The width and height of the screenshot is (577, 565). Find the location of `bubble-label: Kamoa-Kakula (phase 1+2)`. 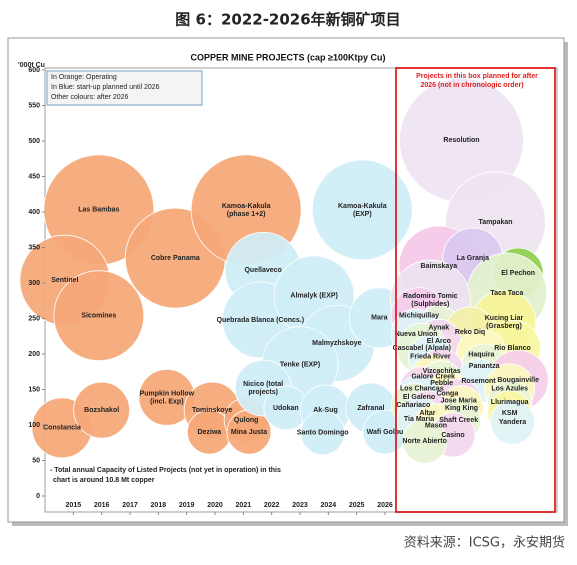

bubble-label: Kamoa-Kakula (phase 1+2) is located at coordinates (246, 210).